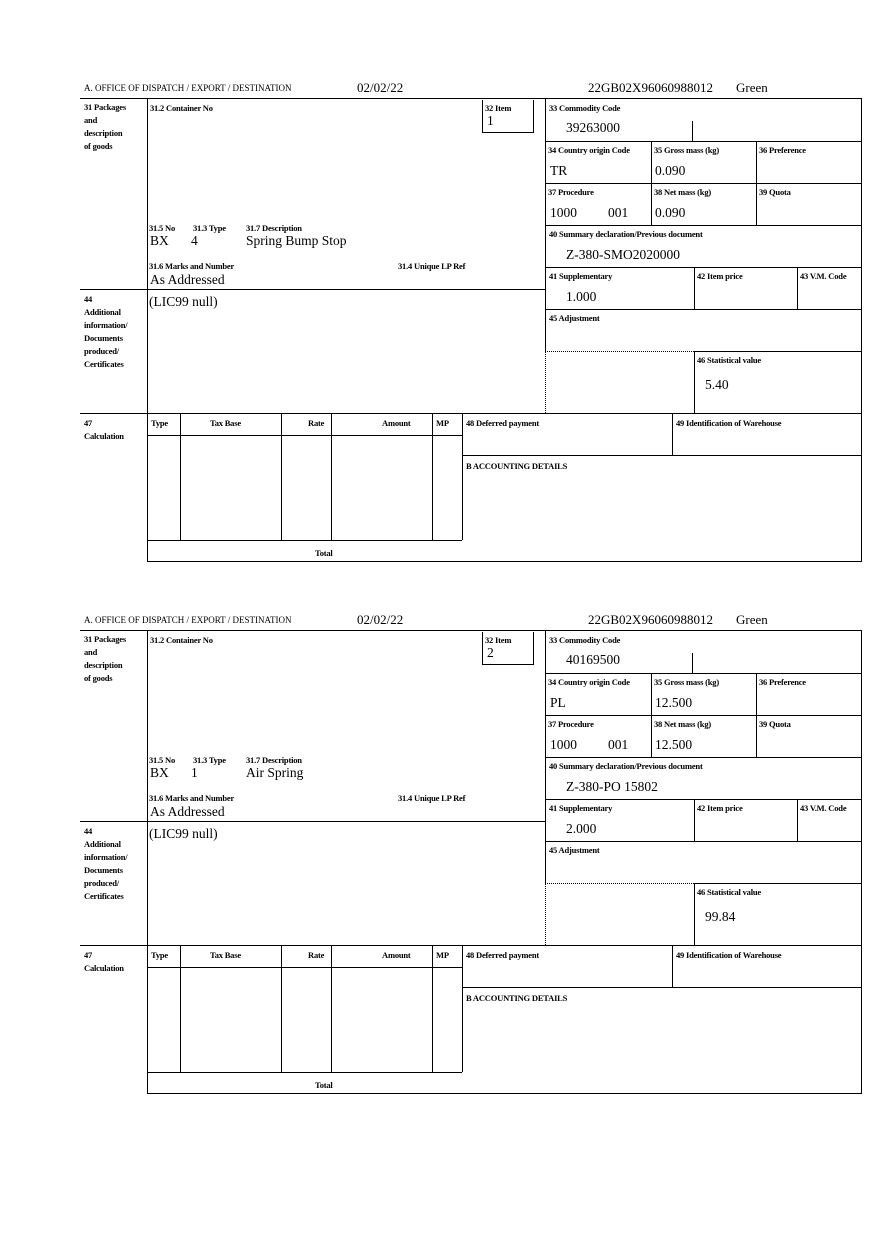 The image size is (882, 1250). I want to click on date: 02/02/22, so click(380, 87).